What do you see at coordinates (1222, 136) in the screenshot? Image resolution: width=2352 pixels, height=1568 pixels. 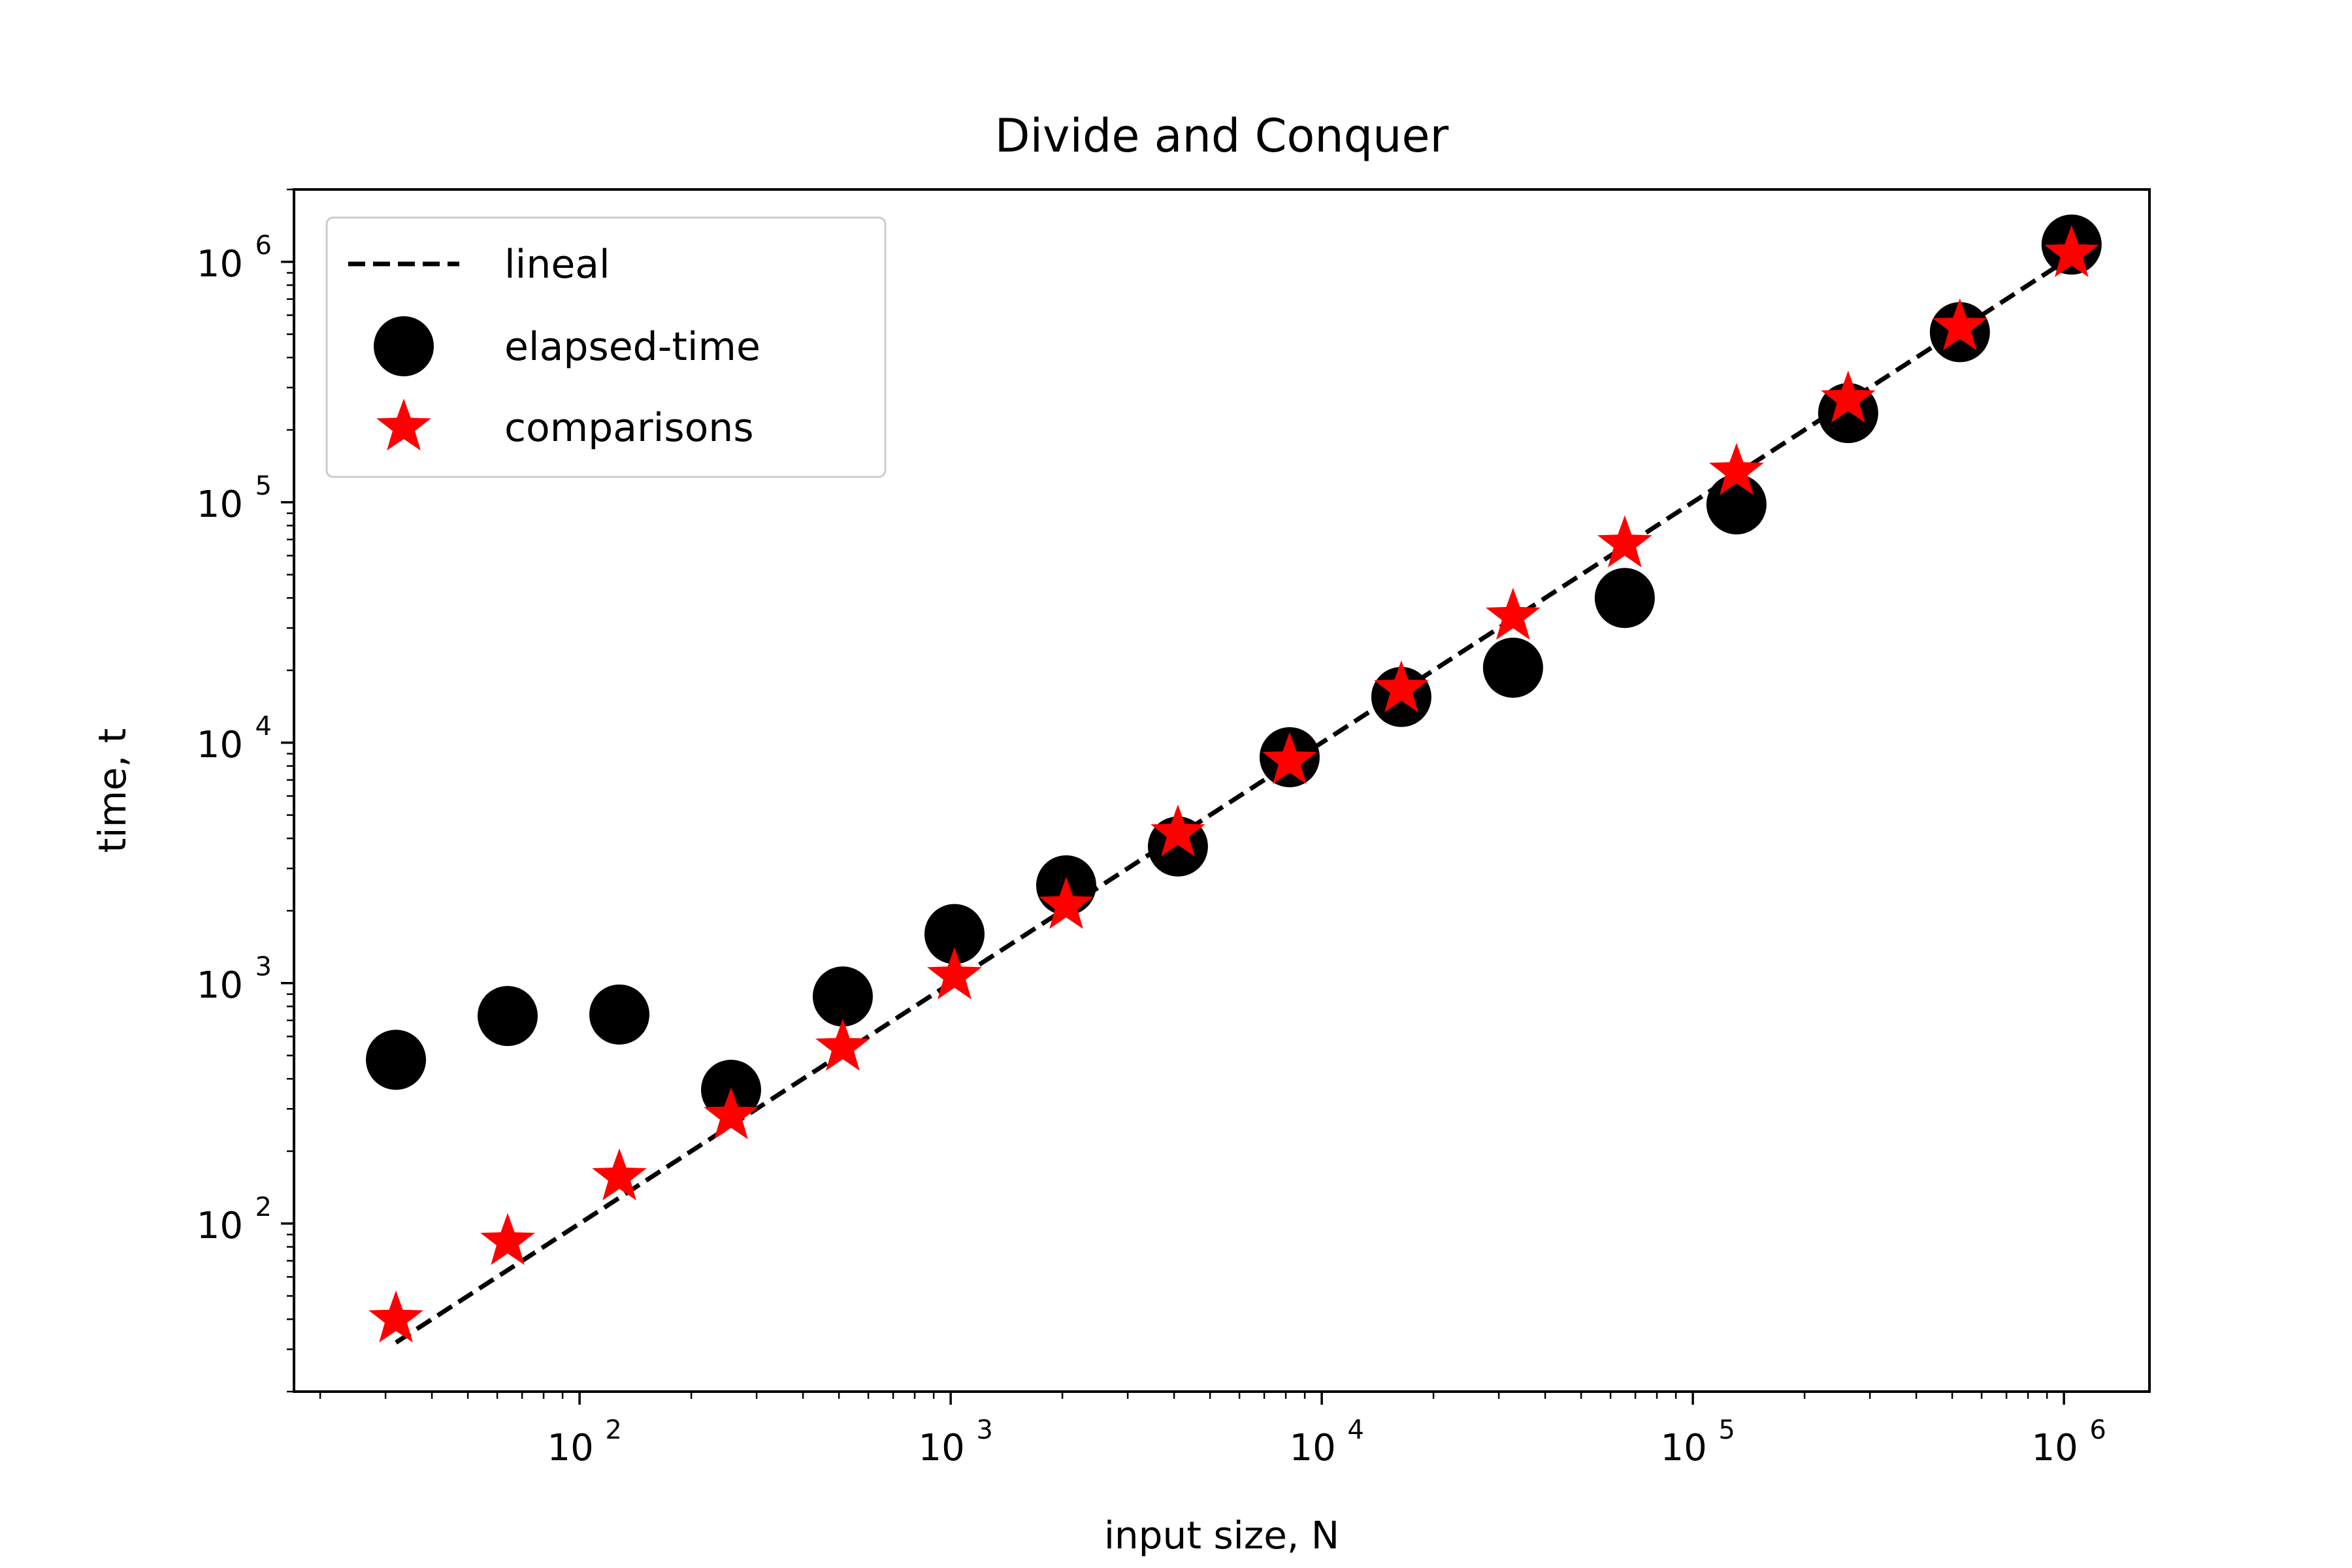 I see `chart-title: Divide and Conquer` at bounding box center [1222, 136].